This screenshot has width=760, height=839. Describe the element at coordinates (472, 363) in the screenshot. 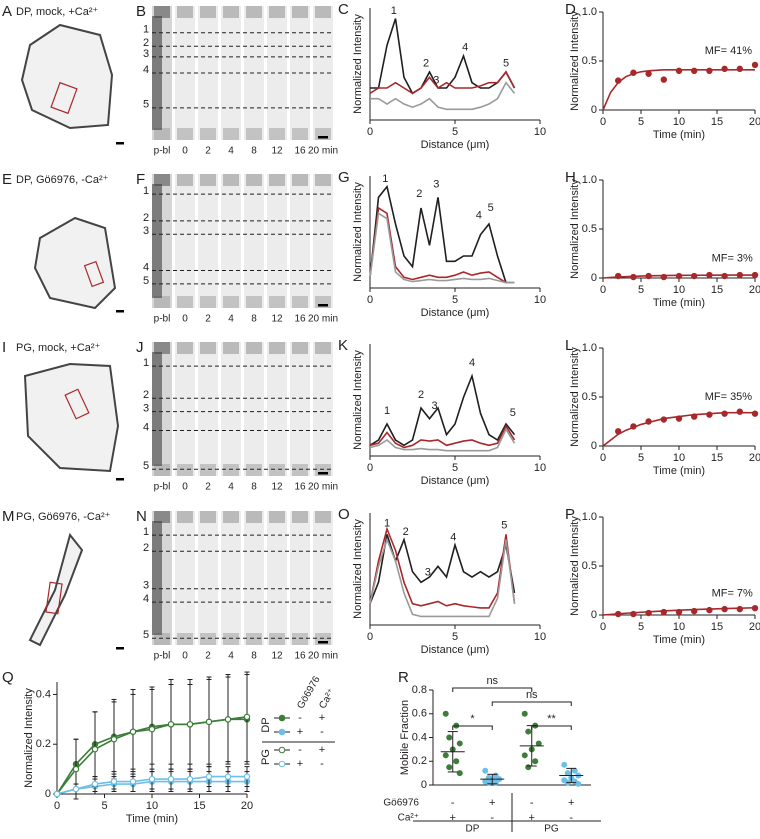

I see `annotation: 4` at that location.